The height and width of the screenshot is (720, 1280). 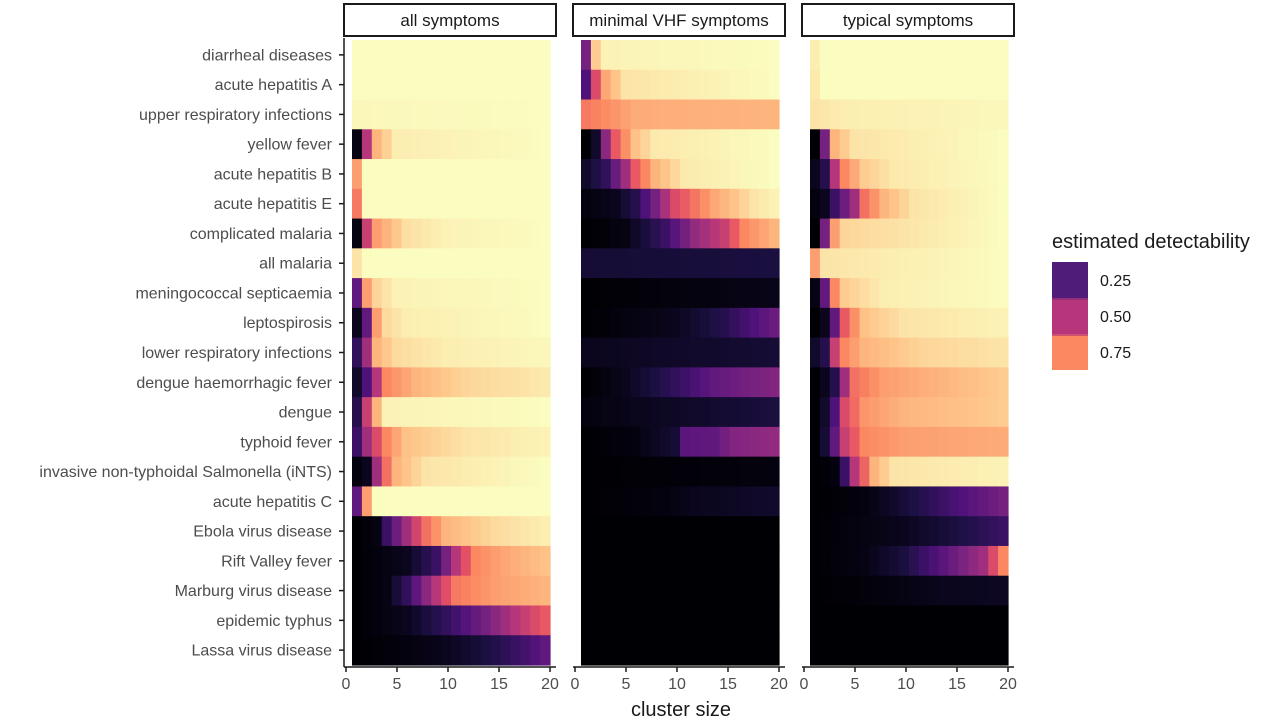 What do you see at coordinates (1070, 353) in the screenshot?
I see `legend-swatch` at bounding box center [1070, 353].